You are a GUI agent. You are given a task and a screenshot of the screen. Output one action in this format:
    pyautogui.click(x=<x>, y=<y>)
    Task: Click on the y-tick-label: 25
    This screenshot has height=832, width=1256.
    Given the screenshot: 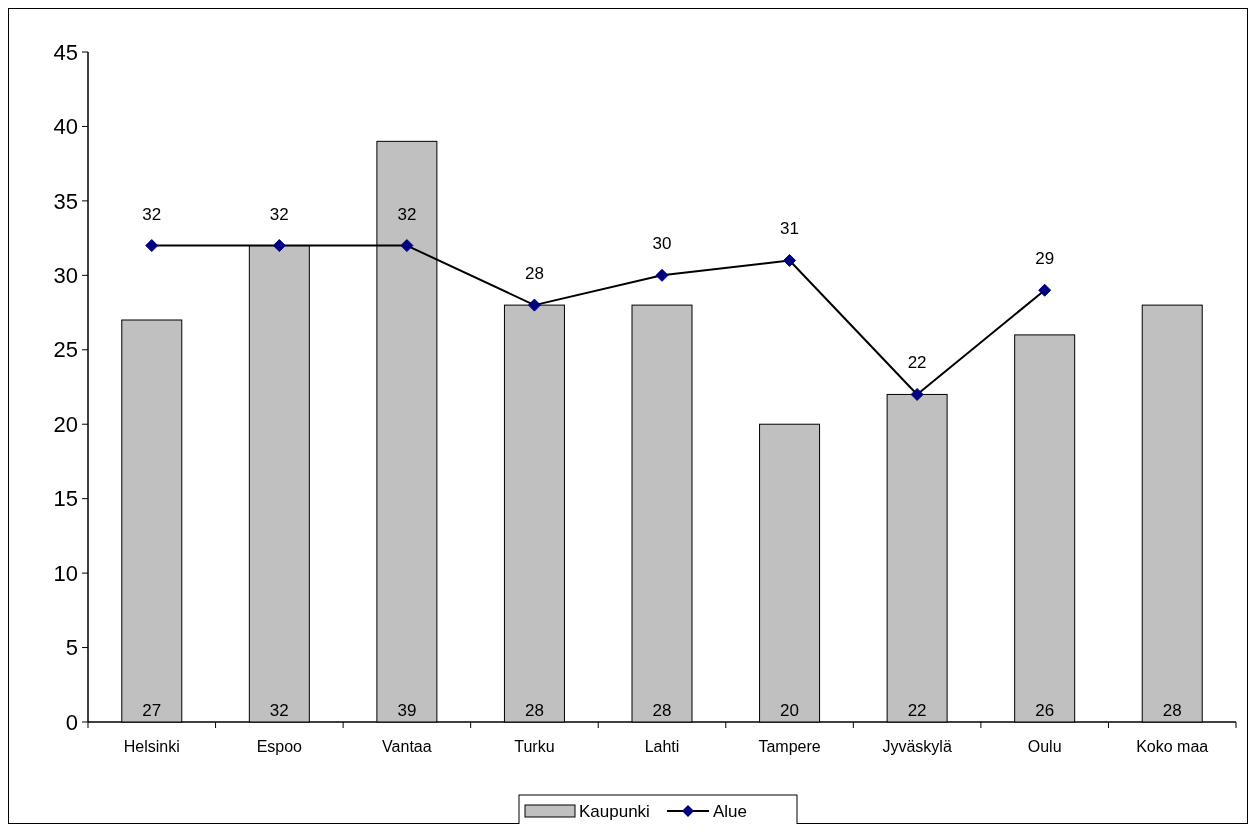 What is the action you would take?
    pyautogui.click(x=65, y=350)
    